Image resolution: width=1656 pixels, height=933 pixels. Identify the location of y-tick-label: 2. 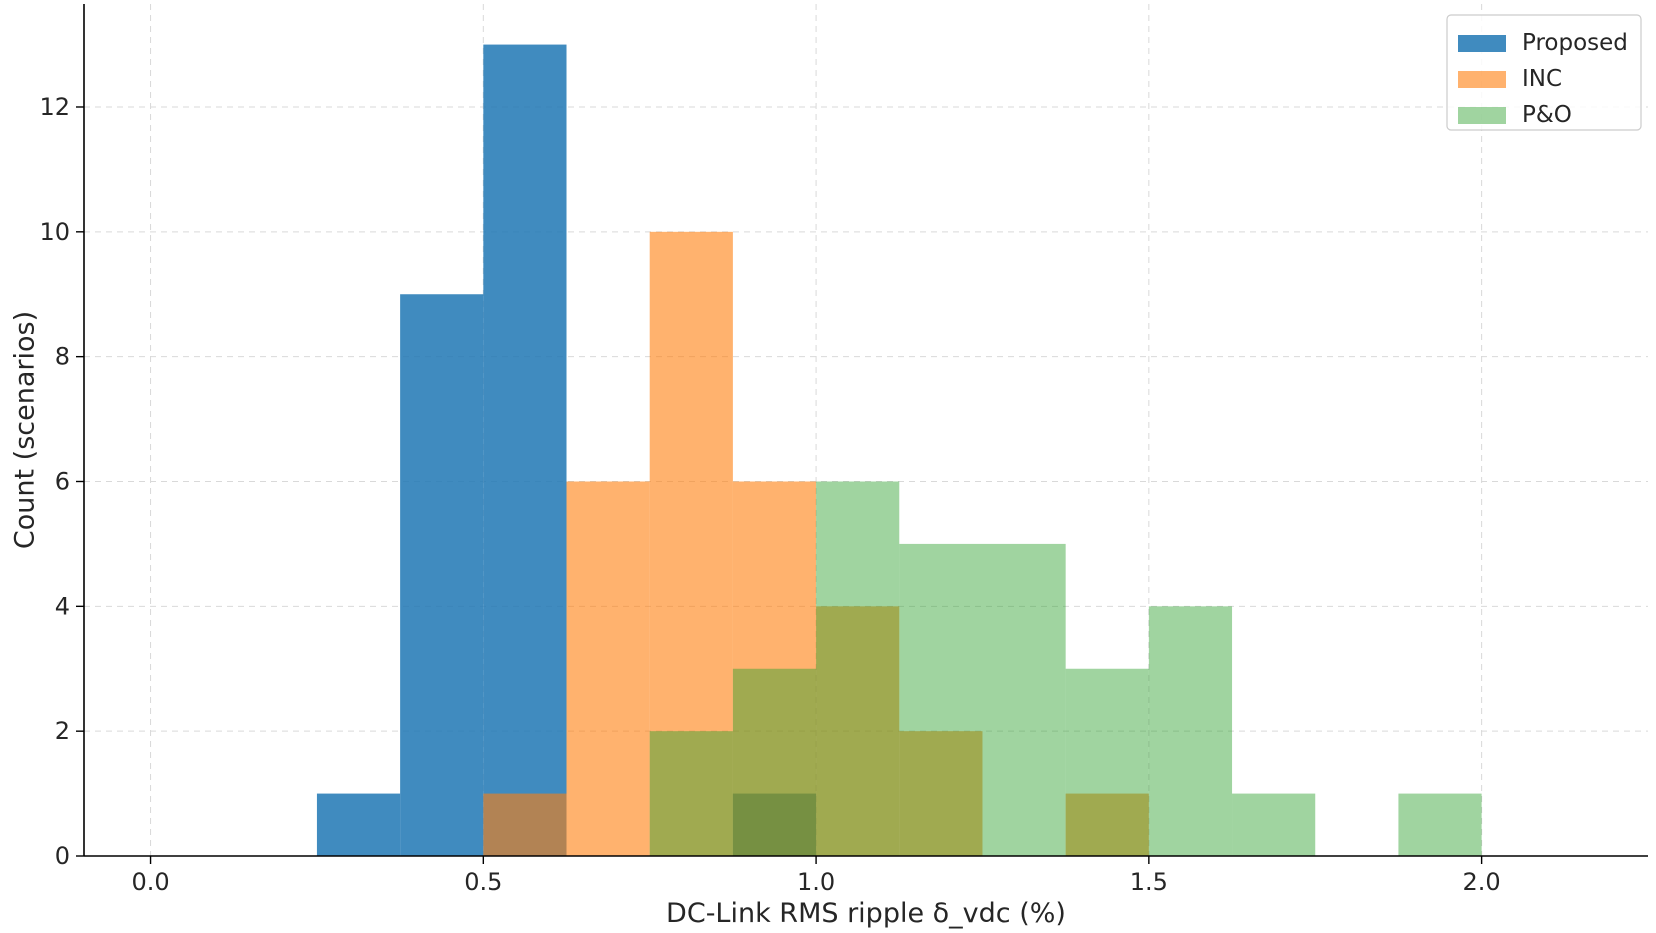
(62, 731).